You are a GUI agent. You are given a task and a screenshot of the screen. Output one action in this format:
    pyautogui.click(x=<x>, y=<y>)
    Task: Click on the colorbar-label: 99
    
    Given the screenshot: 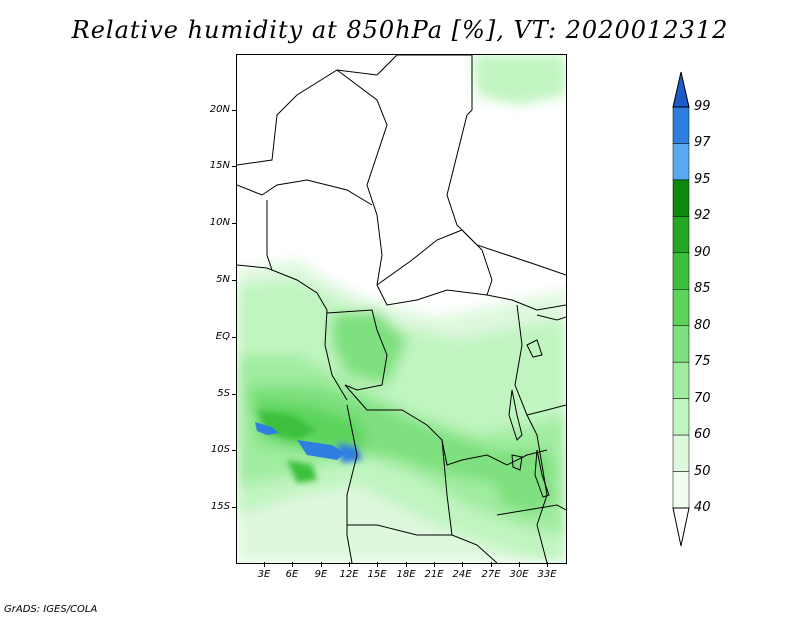 What is the action you would take?
    pyautogui.click(x=702, y=106)
    